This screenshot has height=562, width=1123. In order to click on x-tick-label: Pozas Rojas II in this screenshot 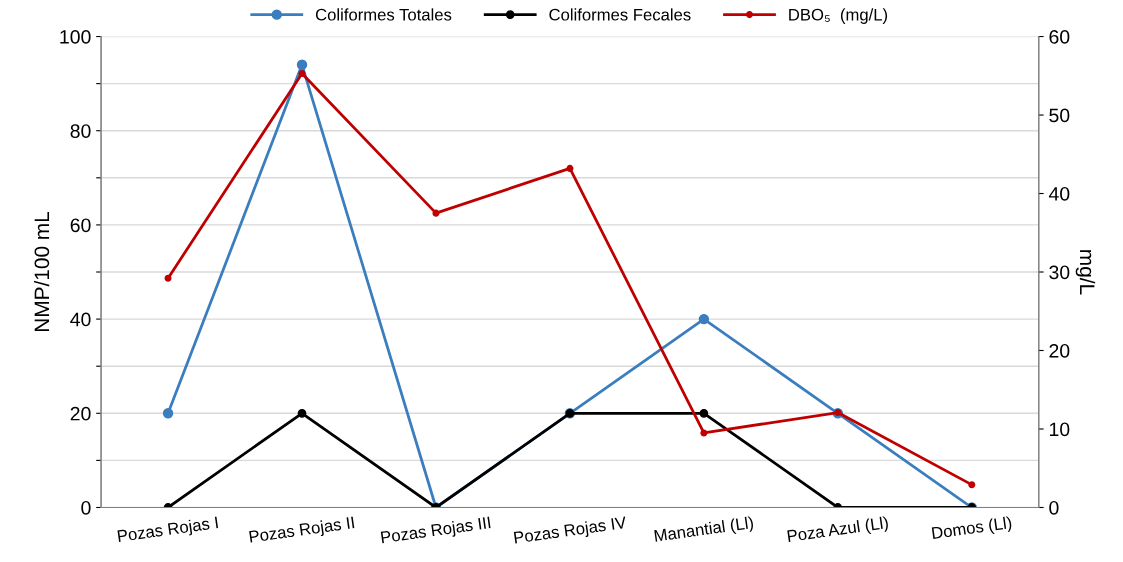, I will do `click(302, 531)`.